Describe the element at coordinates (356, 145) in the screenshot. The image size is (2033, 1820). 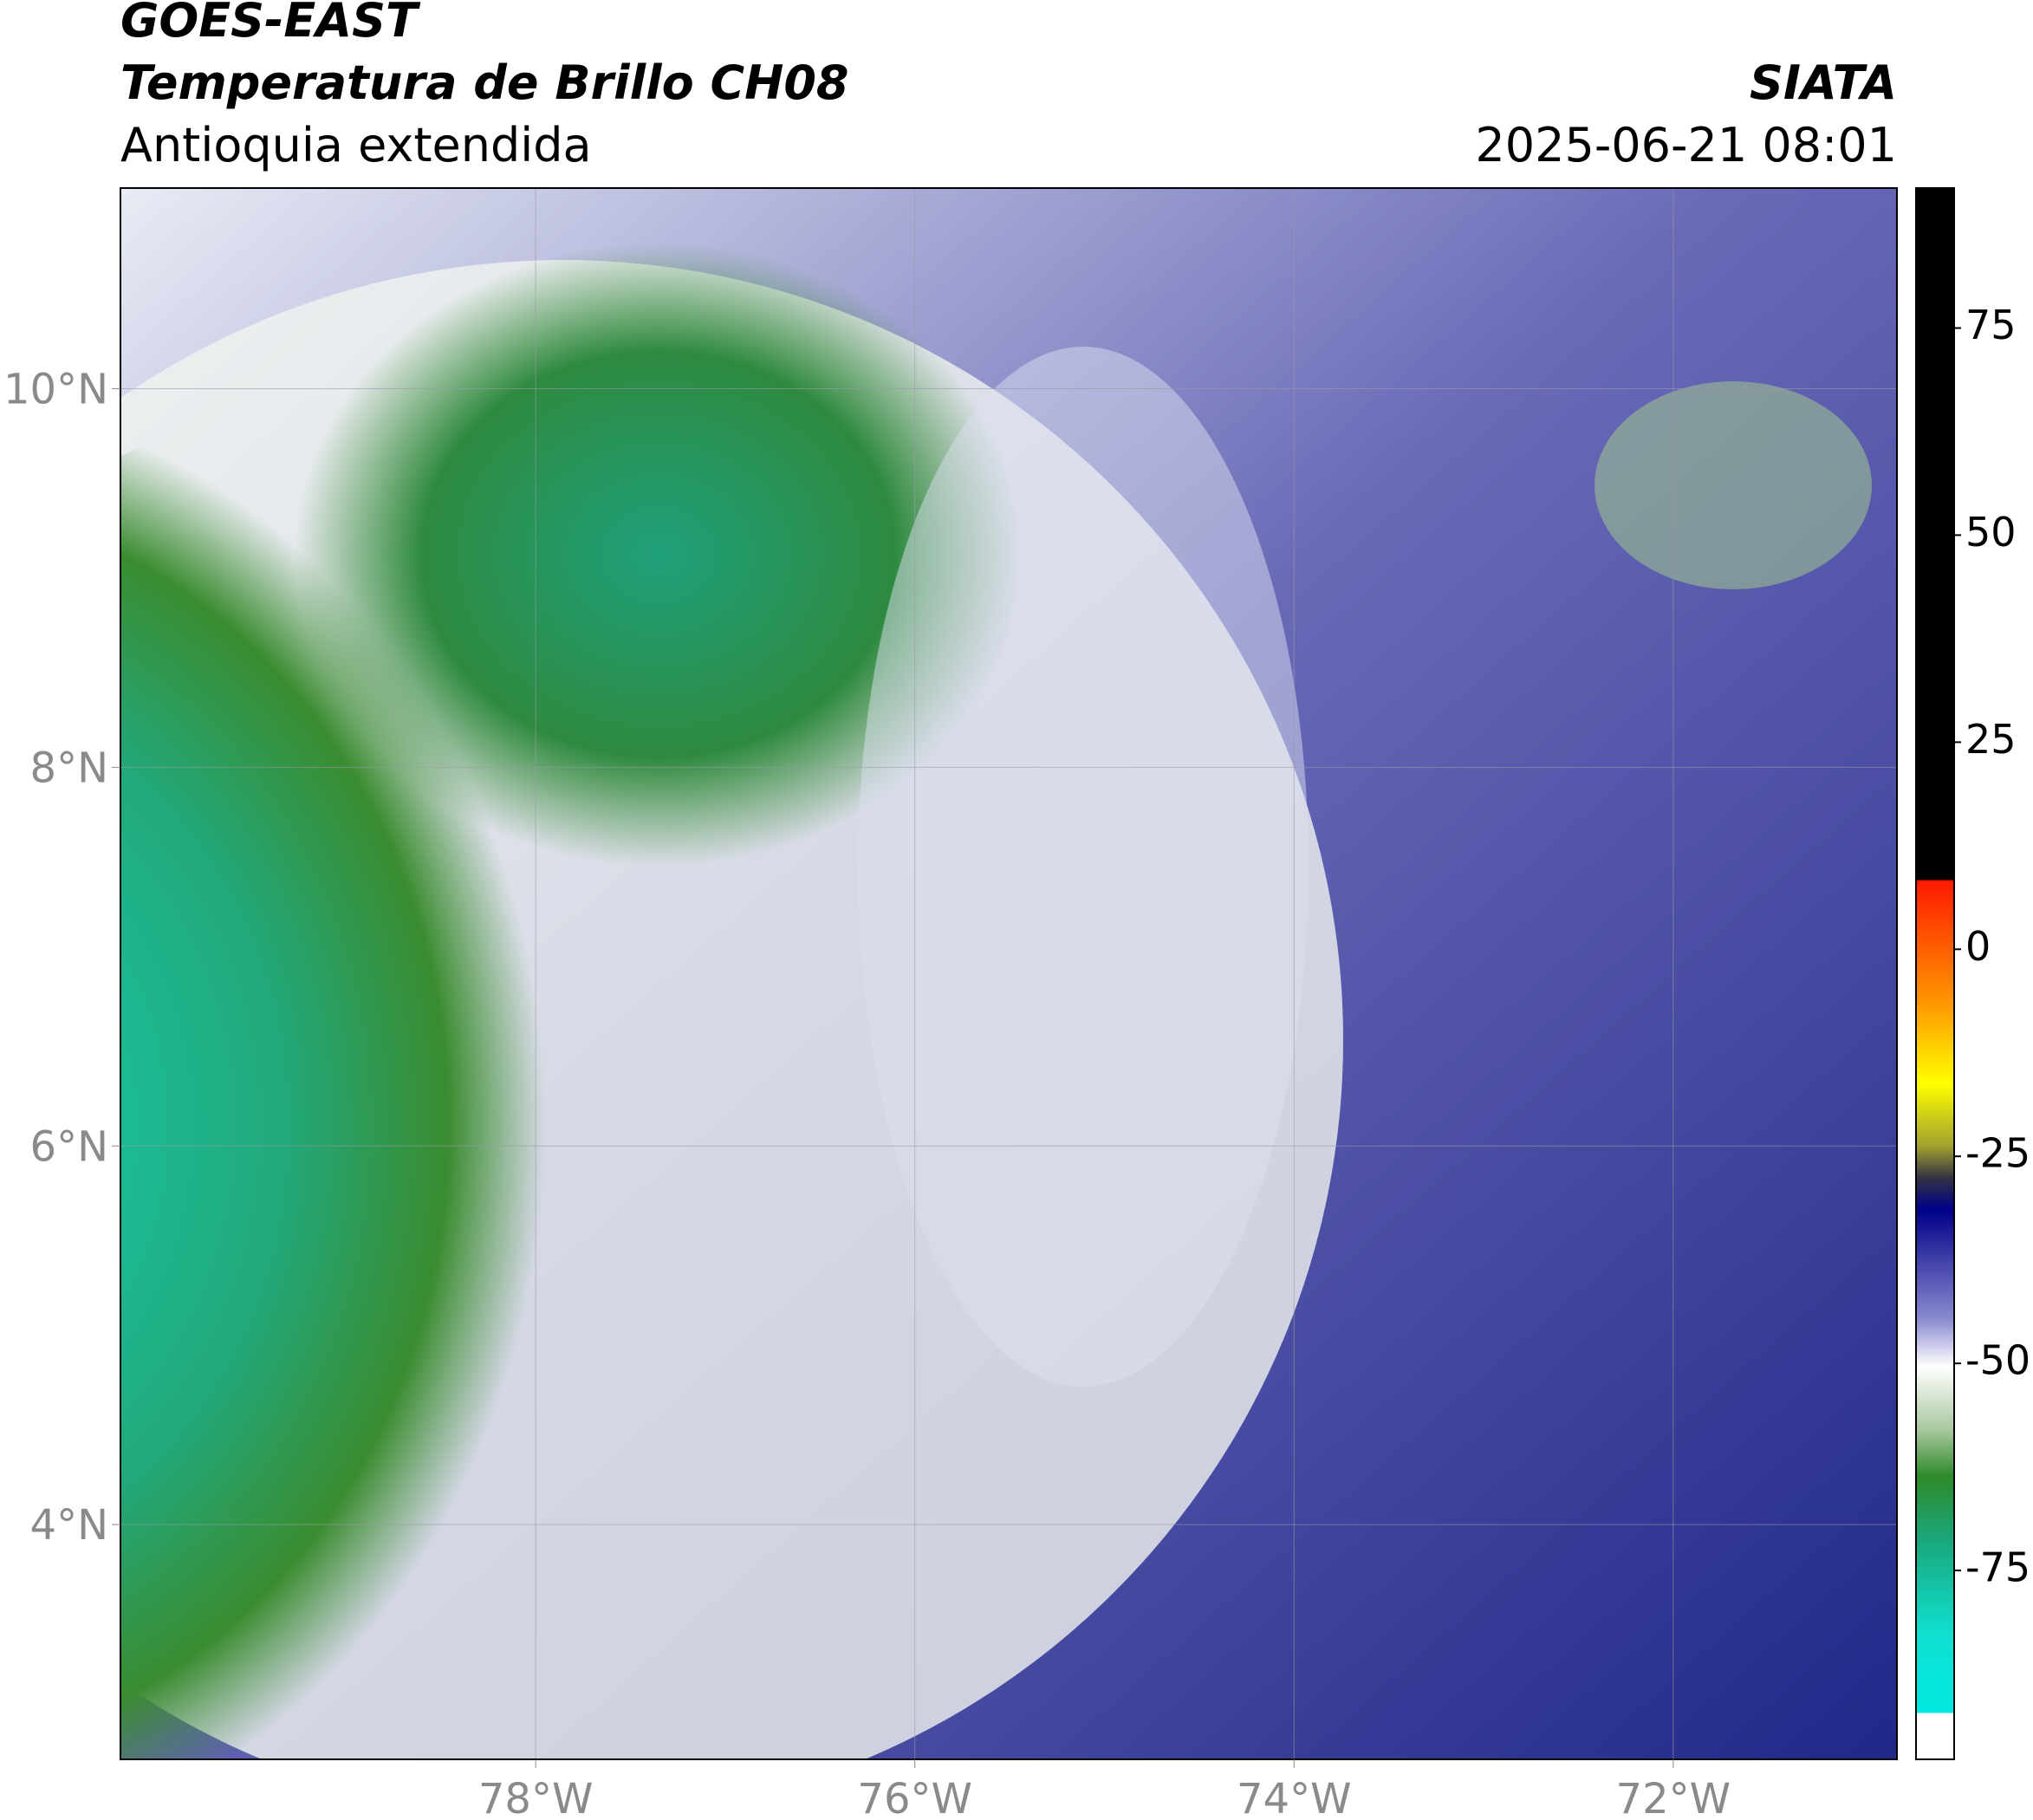
I see `region: Antioquia extendida` at that location.